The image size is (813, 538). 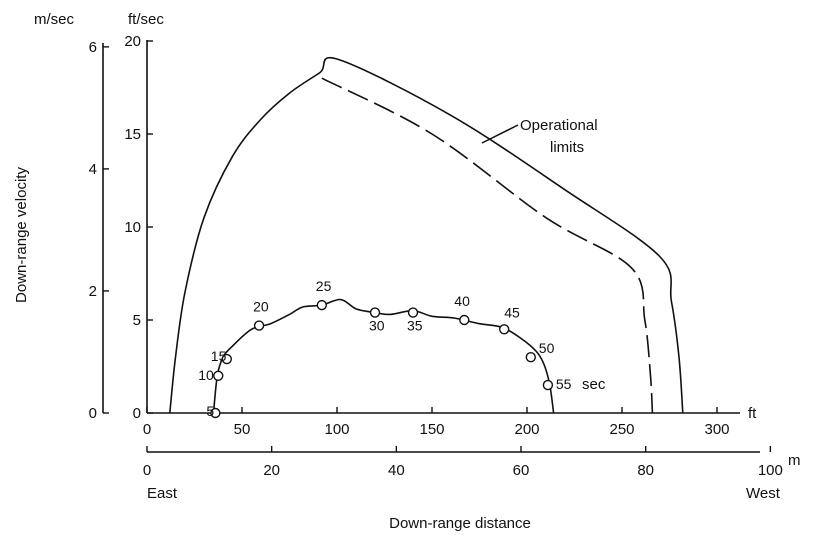 I want to click on y-tick-ftsec-label: 0, so click(x=137, y=413).